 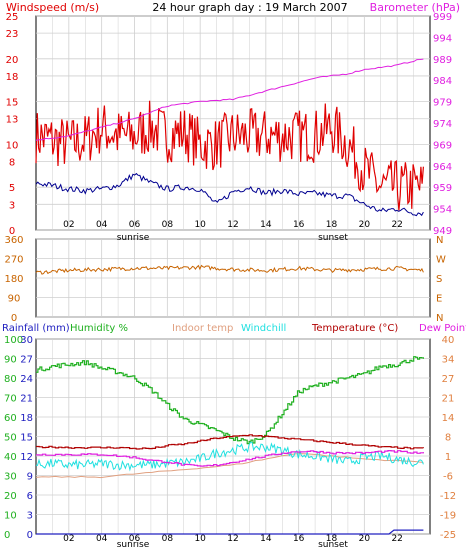 I want to click on windspeed-axis-title: Windspeed (m/s), so click(x=52, y=7).